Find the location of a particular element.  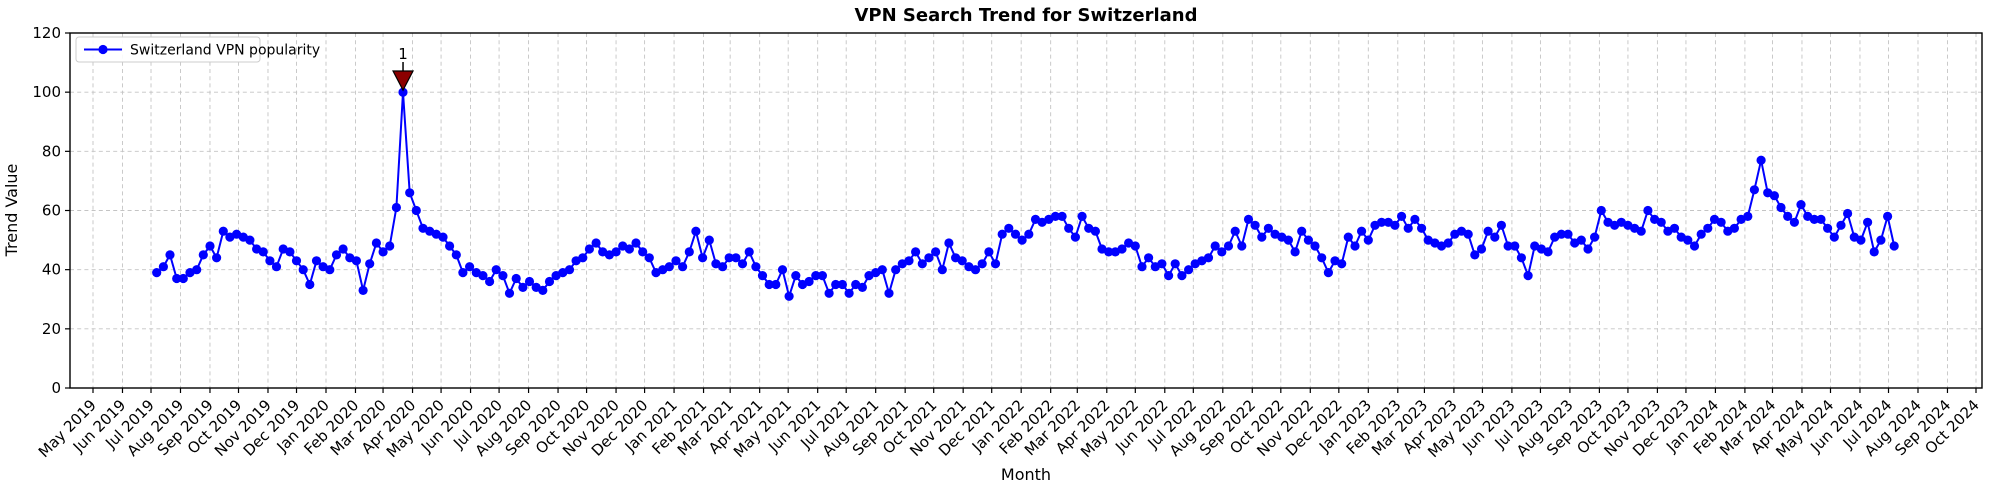

annotation-arrow-head is located at coordinates (403, 81).